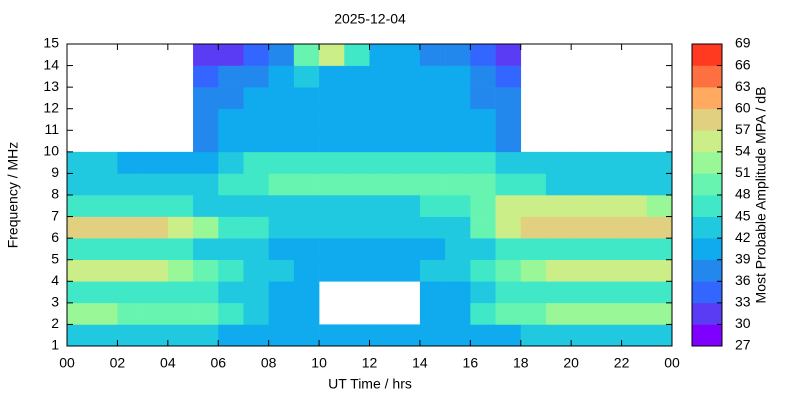  Describe the element at coordinates (622, 363) in the screenshot. I see `x-tick-label: 22` at that location.